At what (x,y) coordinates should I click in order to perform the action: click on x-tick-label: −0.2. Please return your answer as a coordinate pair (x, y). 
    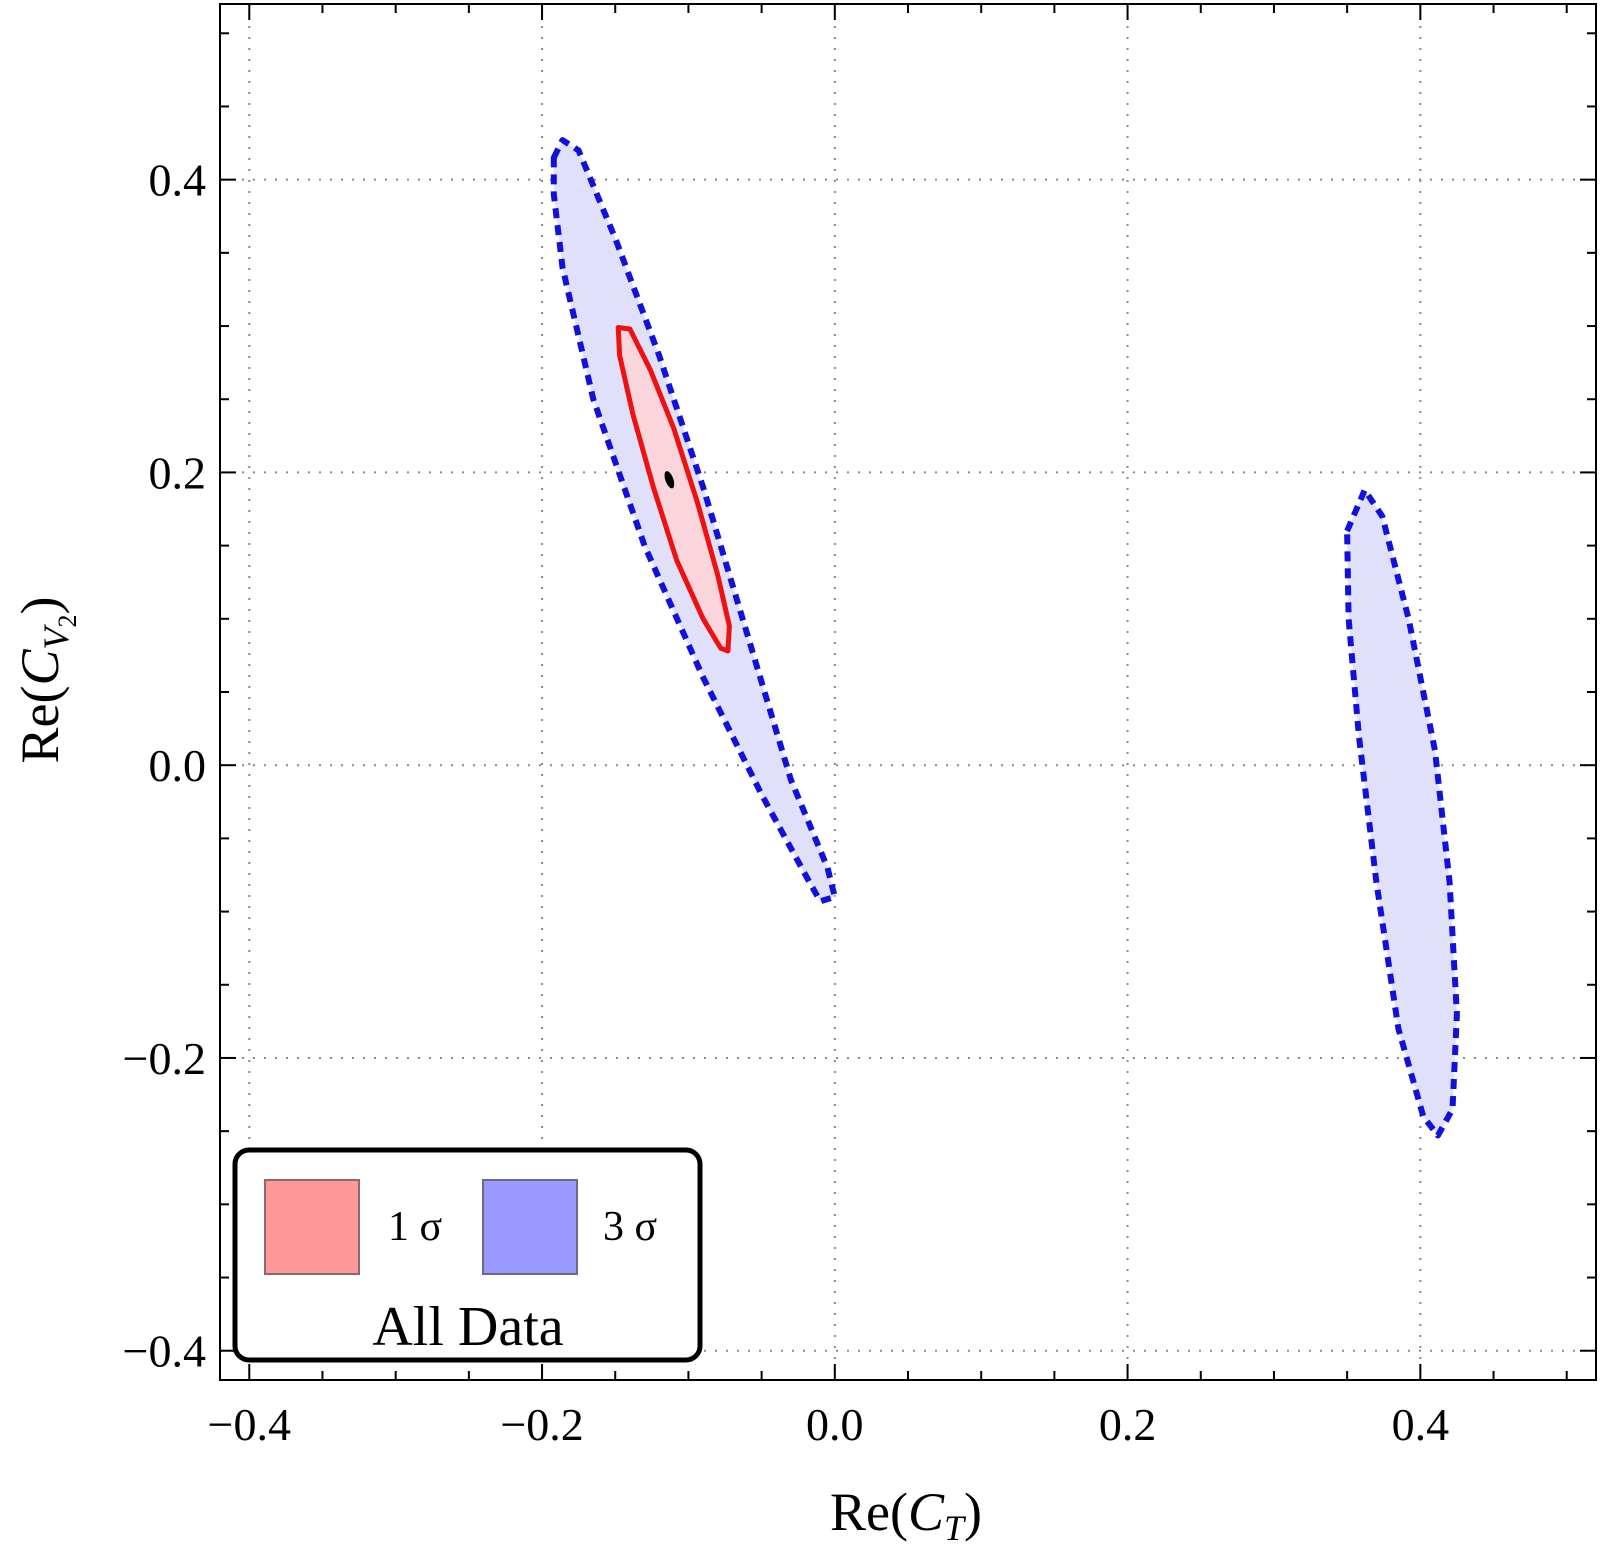
    Looking at the image, I should click on (541, 1424).